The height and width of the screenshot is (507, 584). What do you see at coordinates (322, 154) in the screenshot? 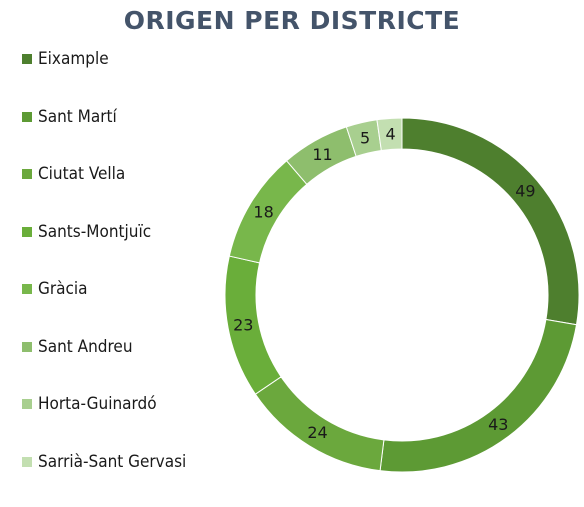
I see `data-label: 11` at bounding box center [322, 154].